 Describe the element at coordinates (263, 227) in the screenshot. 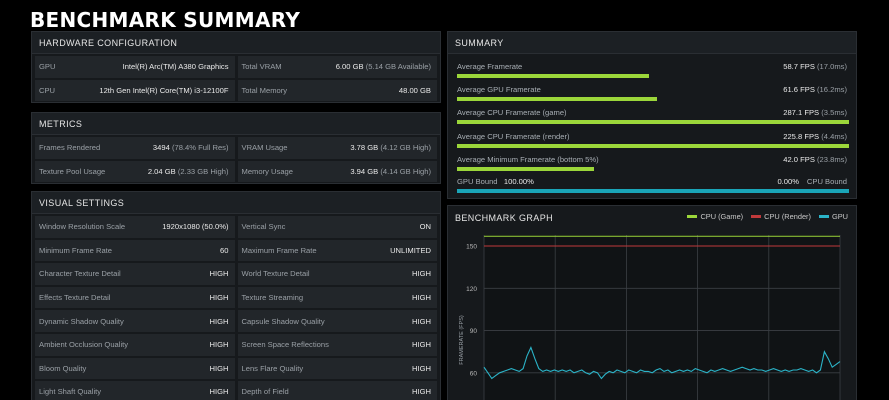

I see `visual-setting-label: Vertical Sync` at that location.